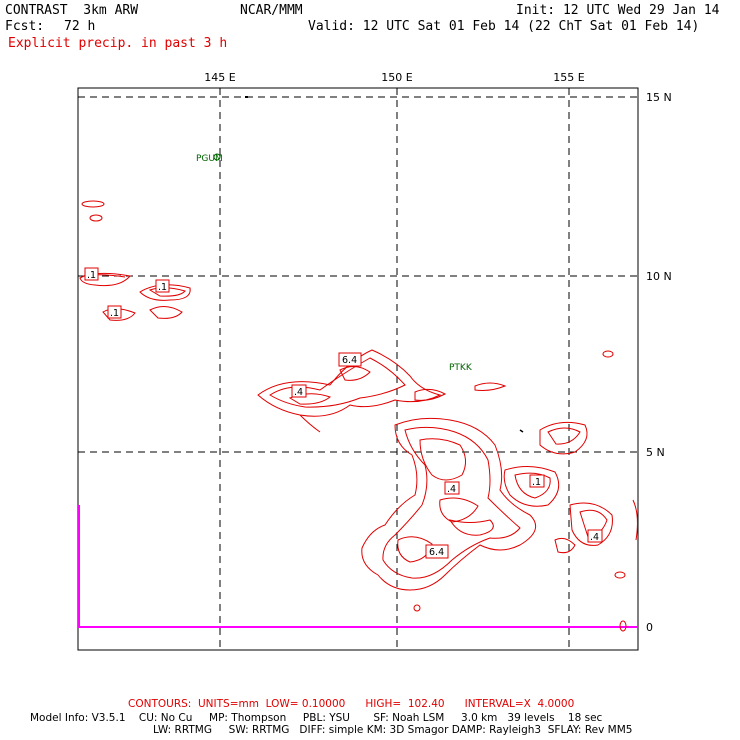 Image resolution: width=740 pixels, height=740 pixels. I want to click on domain-boundary, so click(358, 566).